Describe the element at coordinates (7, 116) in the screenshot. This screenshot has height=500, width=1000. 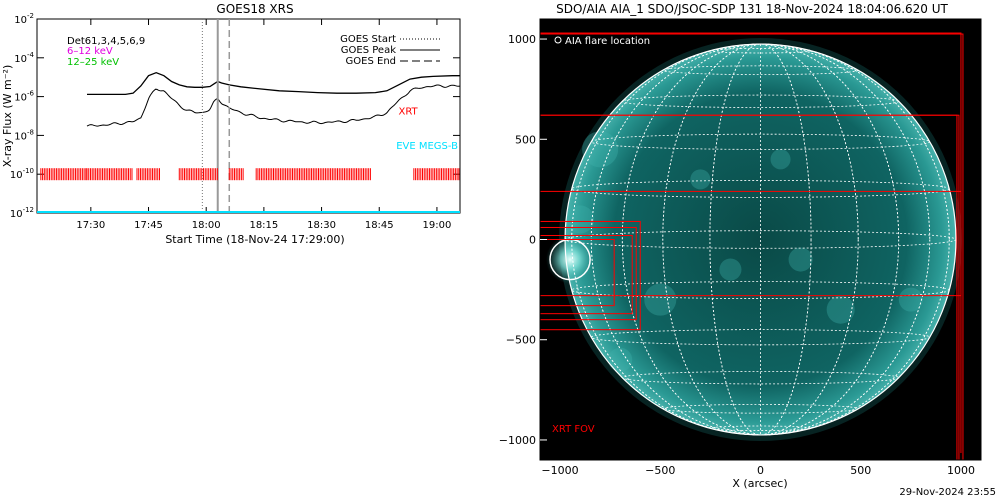
I see `y-axis-label: X-ray Flux (W m⁻²)` at that location.